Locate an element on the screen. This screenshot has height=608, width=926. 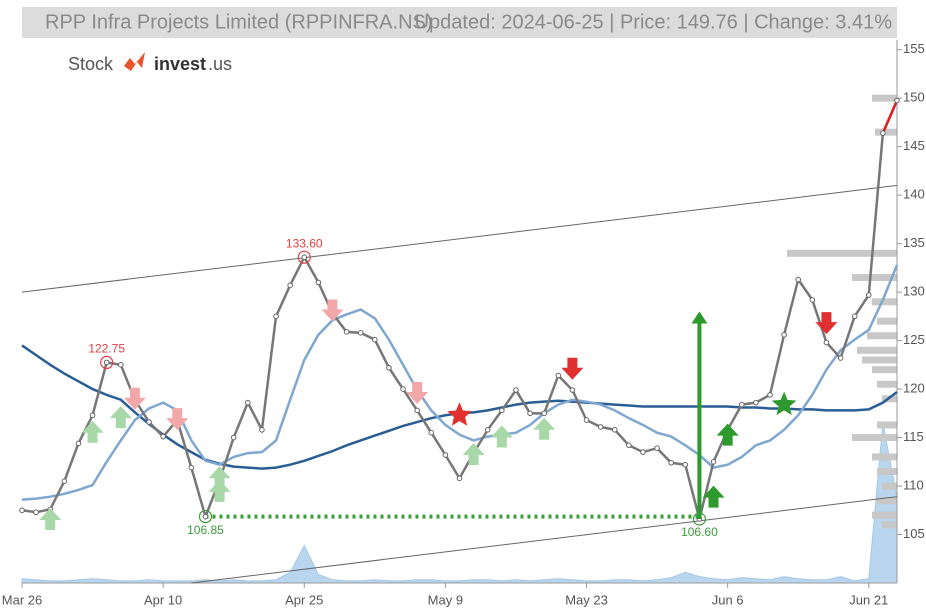
y-tick-label: 120 is located at coordinates (914, 388).